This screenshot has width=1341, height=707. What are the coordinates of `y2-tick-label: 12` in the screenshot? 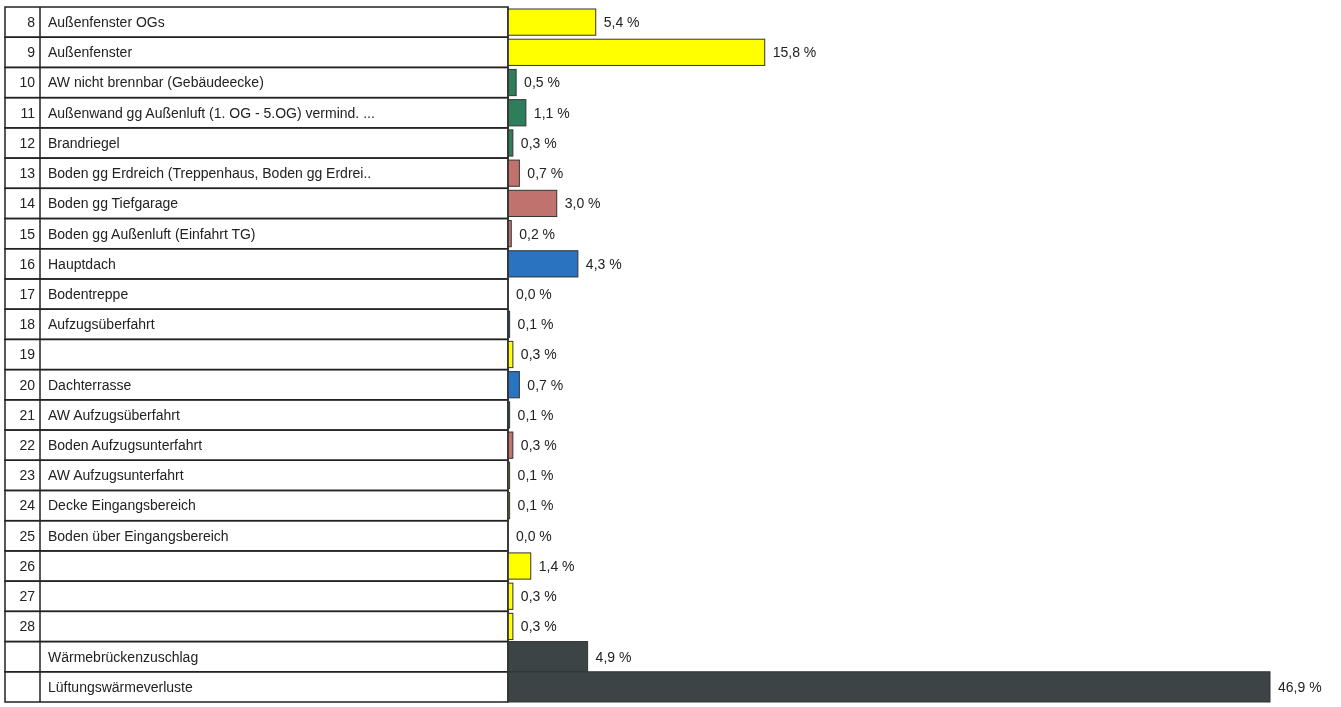 It's located at (27, 142).